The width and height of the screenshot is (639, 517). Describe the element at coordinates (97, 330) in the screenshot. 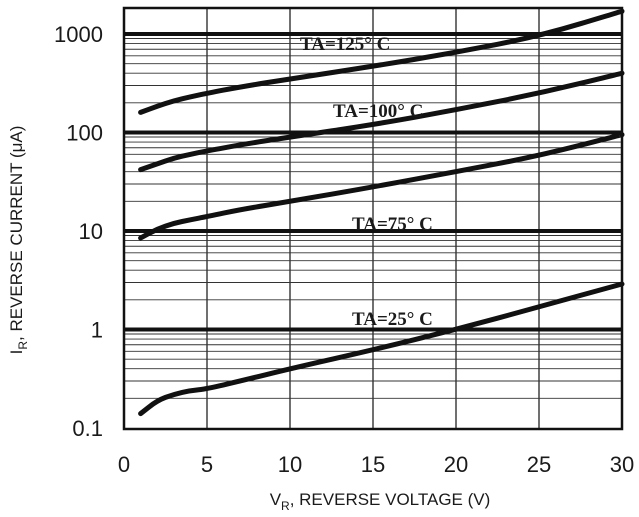

I see `y-tick-label: 1` at that location.